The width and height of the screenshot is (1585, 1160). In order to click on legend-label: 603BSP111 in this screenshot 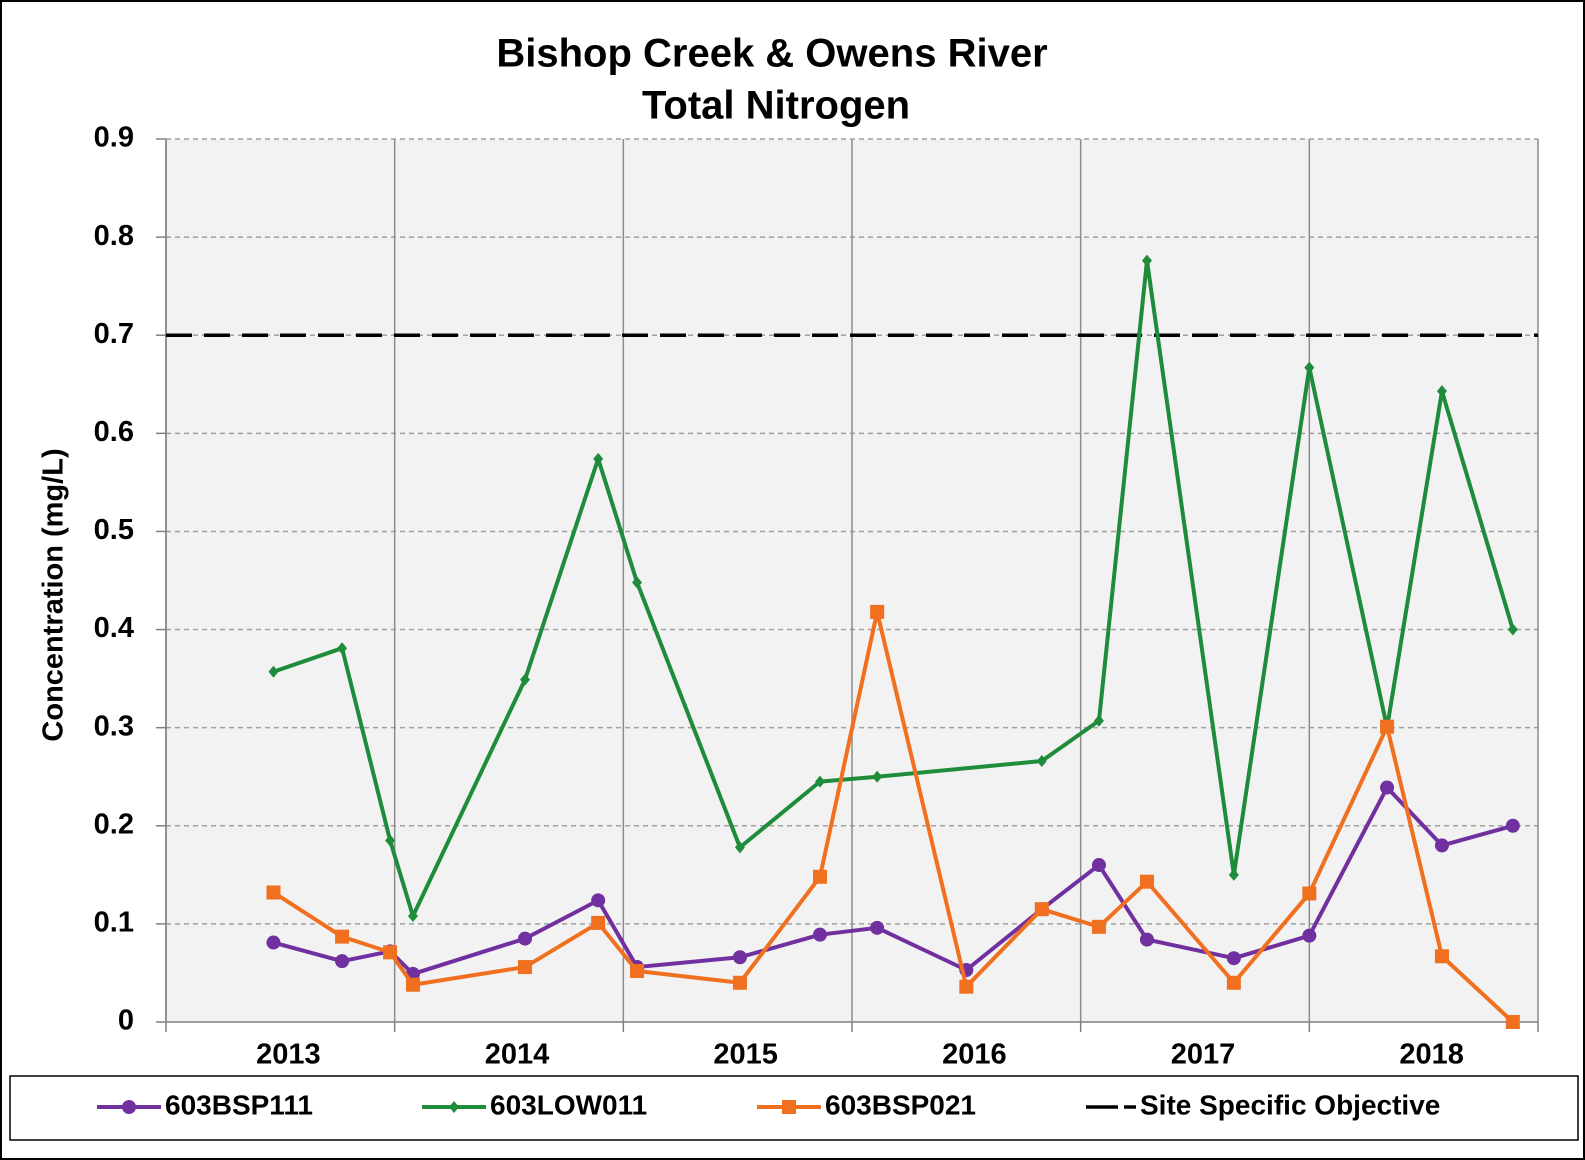, I will do `click(239, 1104)`.